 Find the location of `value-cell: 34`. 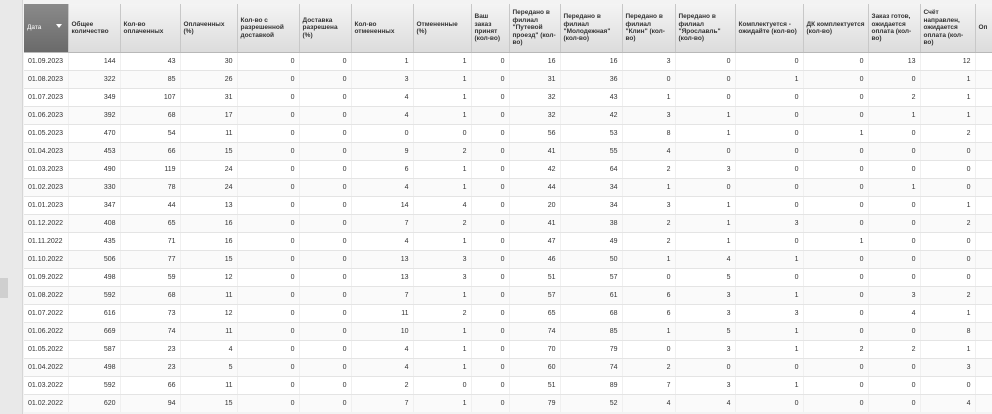

value-cell: 34 is located at coordinates (591, 187).